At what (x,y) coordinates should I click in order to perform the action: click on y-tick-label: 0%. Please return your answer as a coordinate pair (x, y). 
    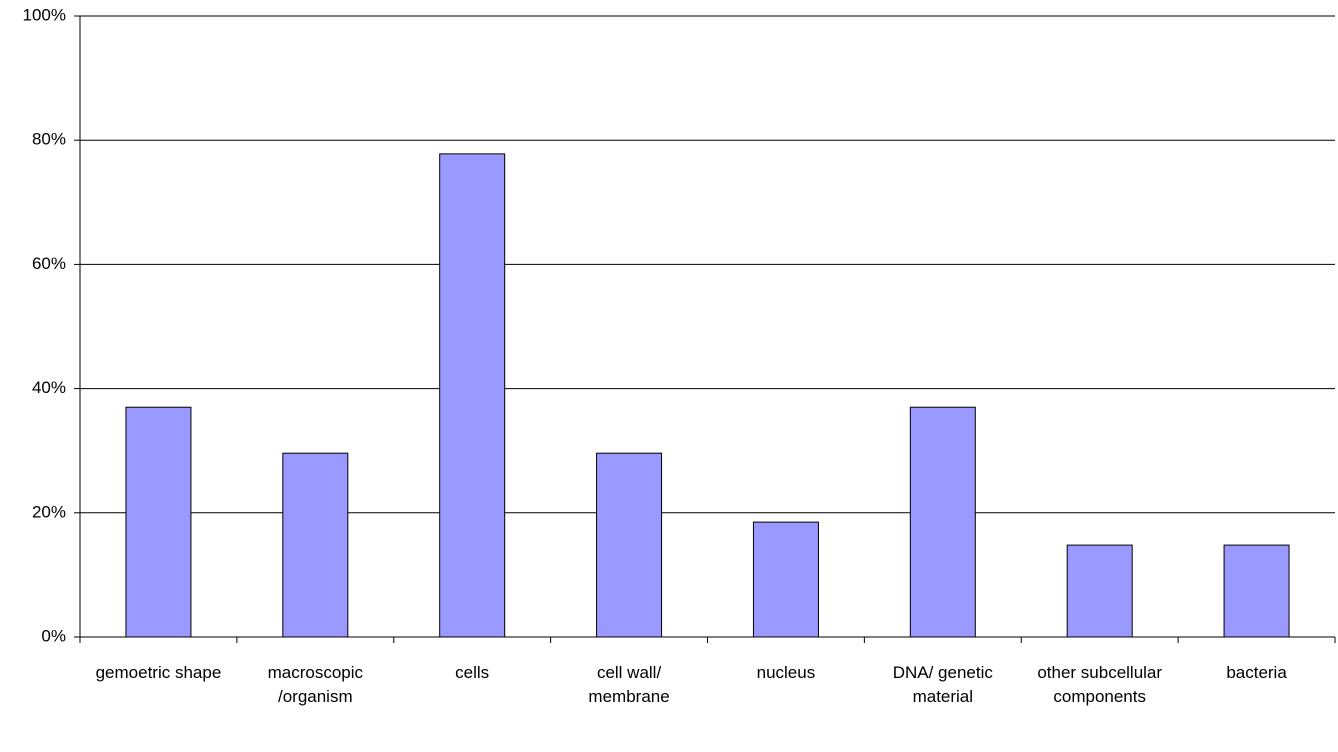
    Looking at the image, I should click on (53, 635).